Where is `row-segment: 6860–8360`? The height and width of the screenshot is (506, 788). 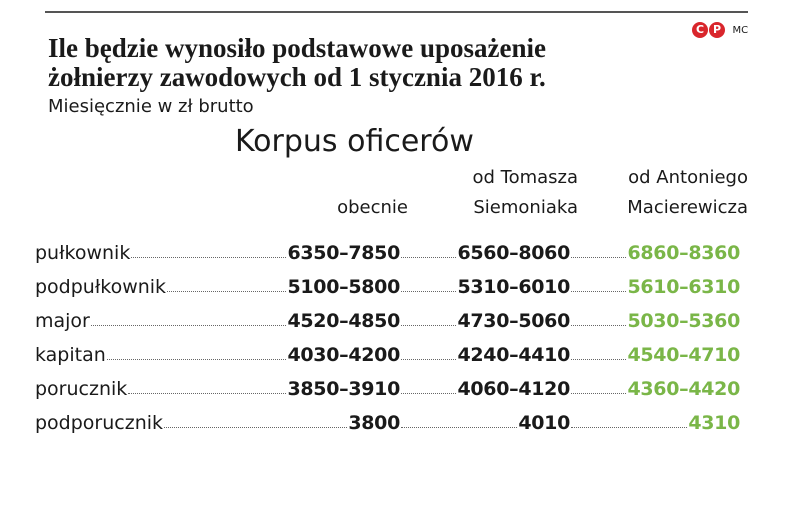
row-segment: 6860–8360 is located at coordinates (655, 249).